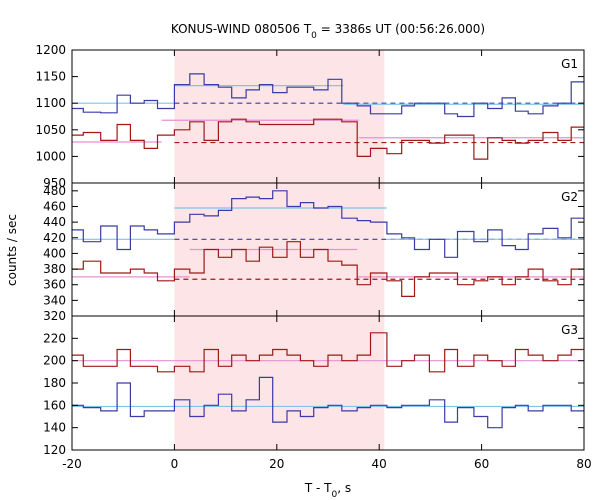  I want to click on g3-red-counts-series, so click(328, 352).